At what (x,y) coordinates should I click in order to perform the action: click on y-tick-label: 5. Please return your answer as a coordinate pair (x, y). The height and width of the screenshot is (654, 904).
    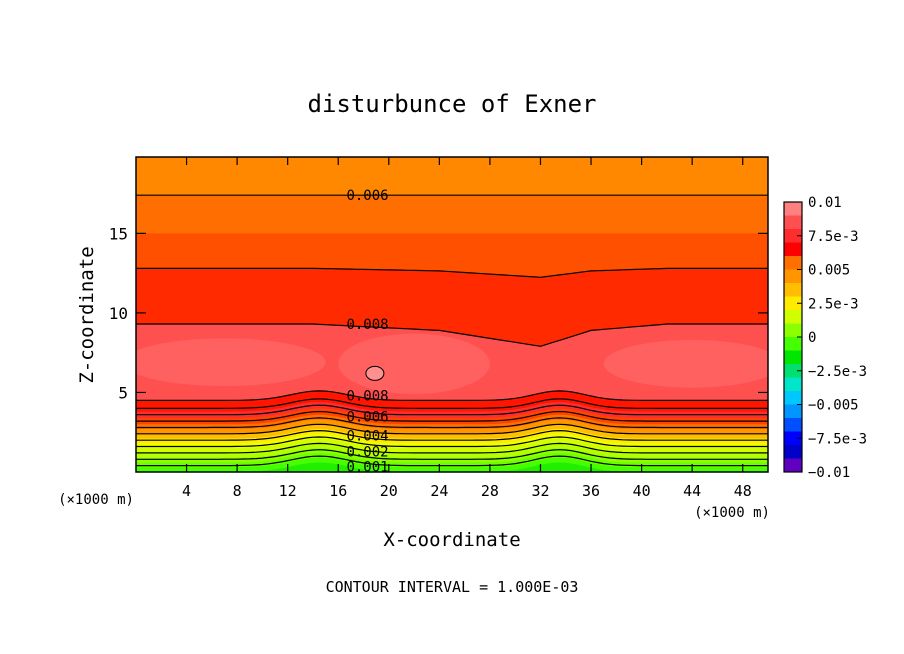
    Looking at the image, I should click on (123, 392).